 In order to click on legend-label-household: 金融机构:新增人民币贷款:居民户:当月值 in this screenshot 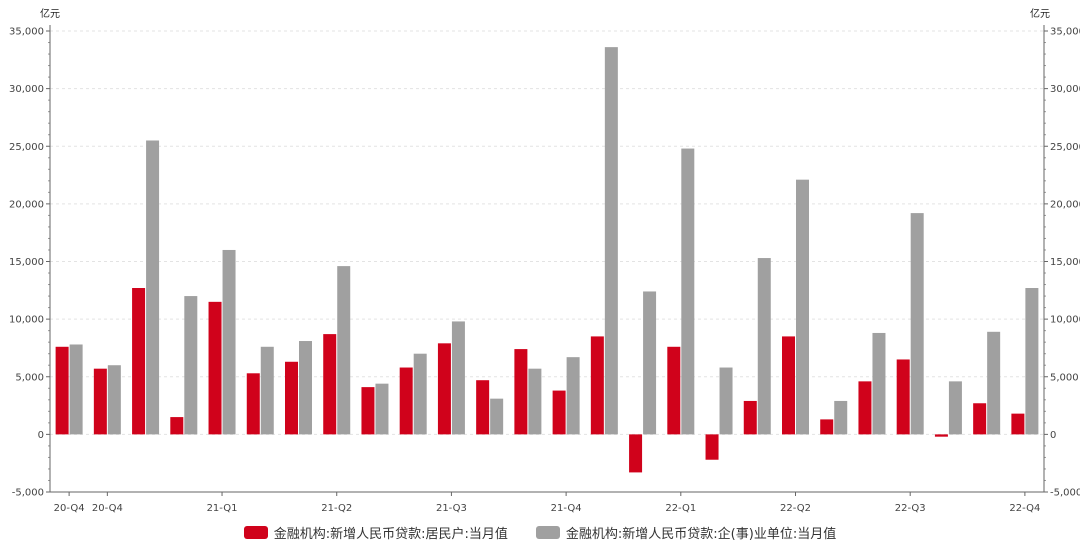, I will do `click(390, 534)`.